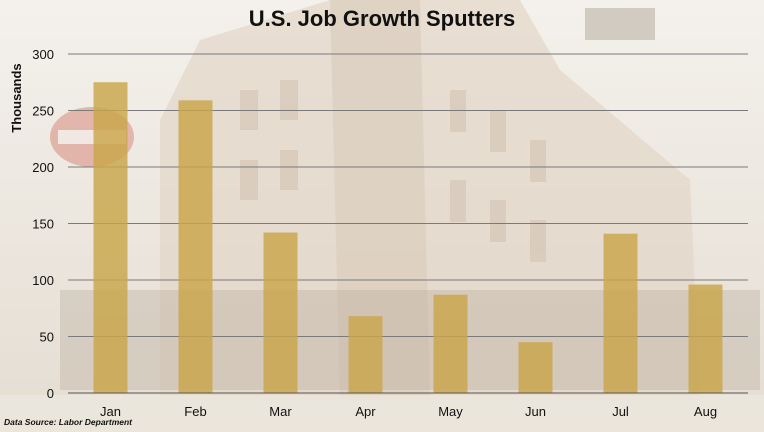  Describe the element at coordinates (705, 411) in the screenshot. I see `x-tick-label: Aug` at that location.